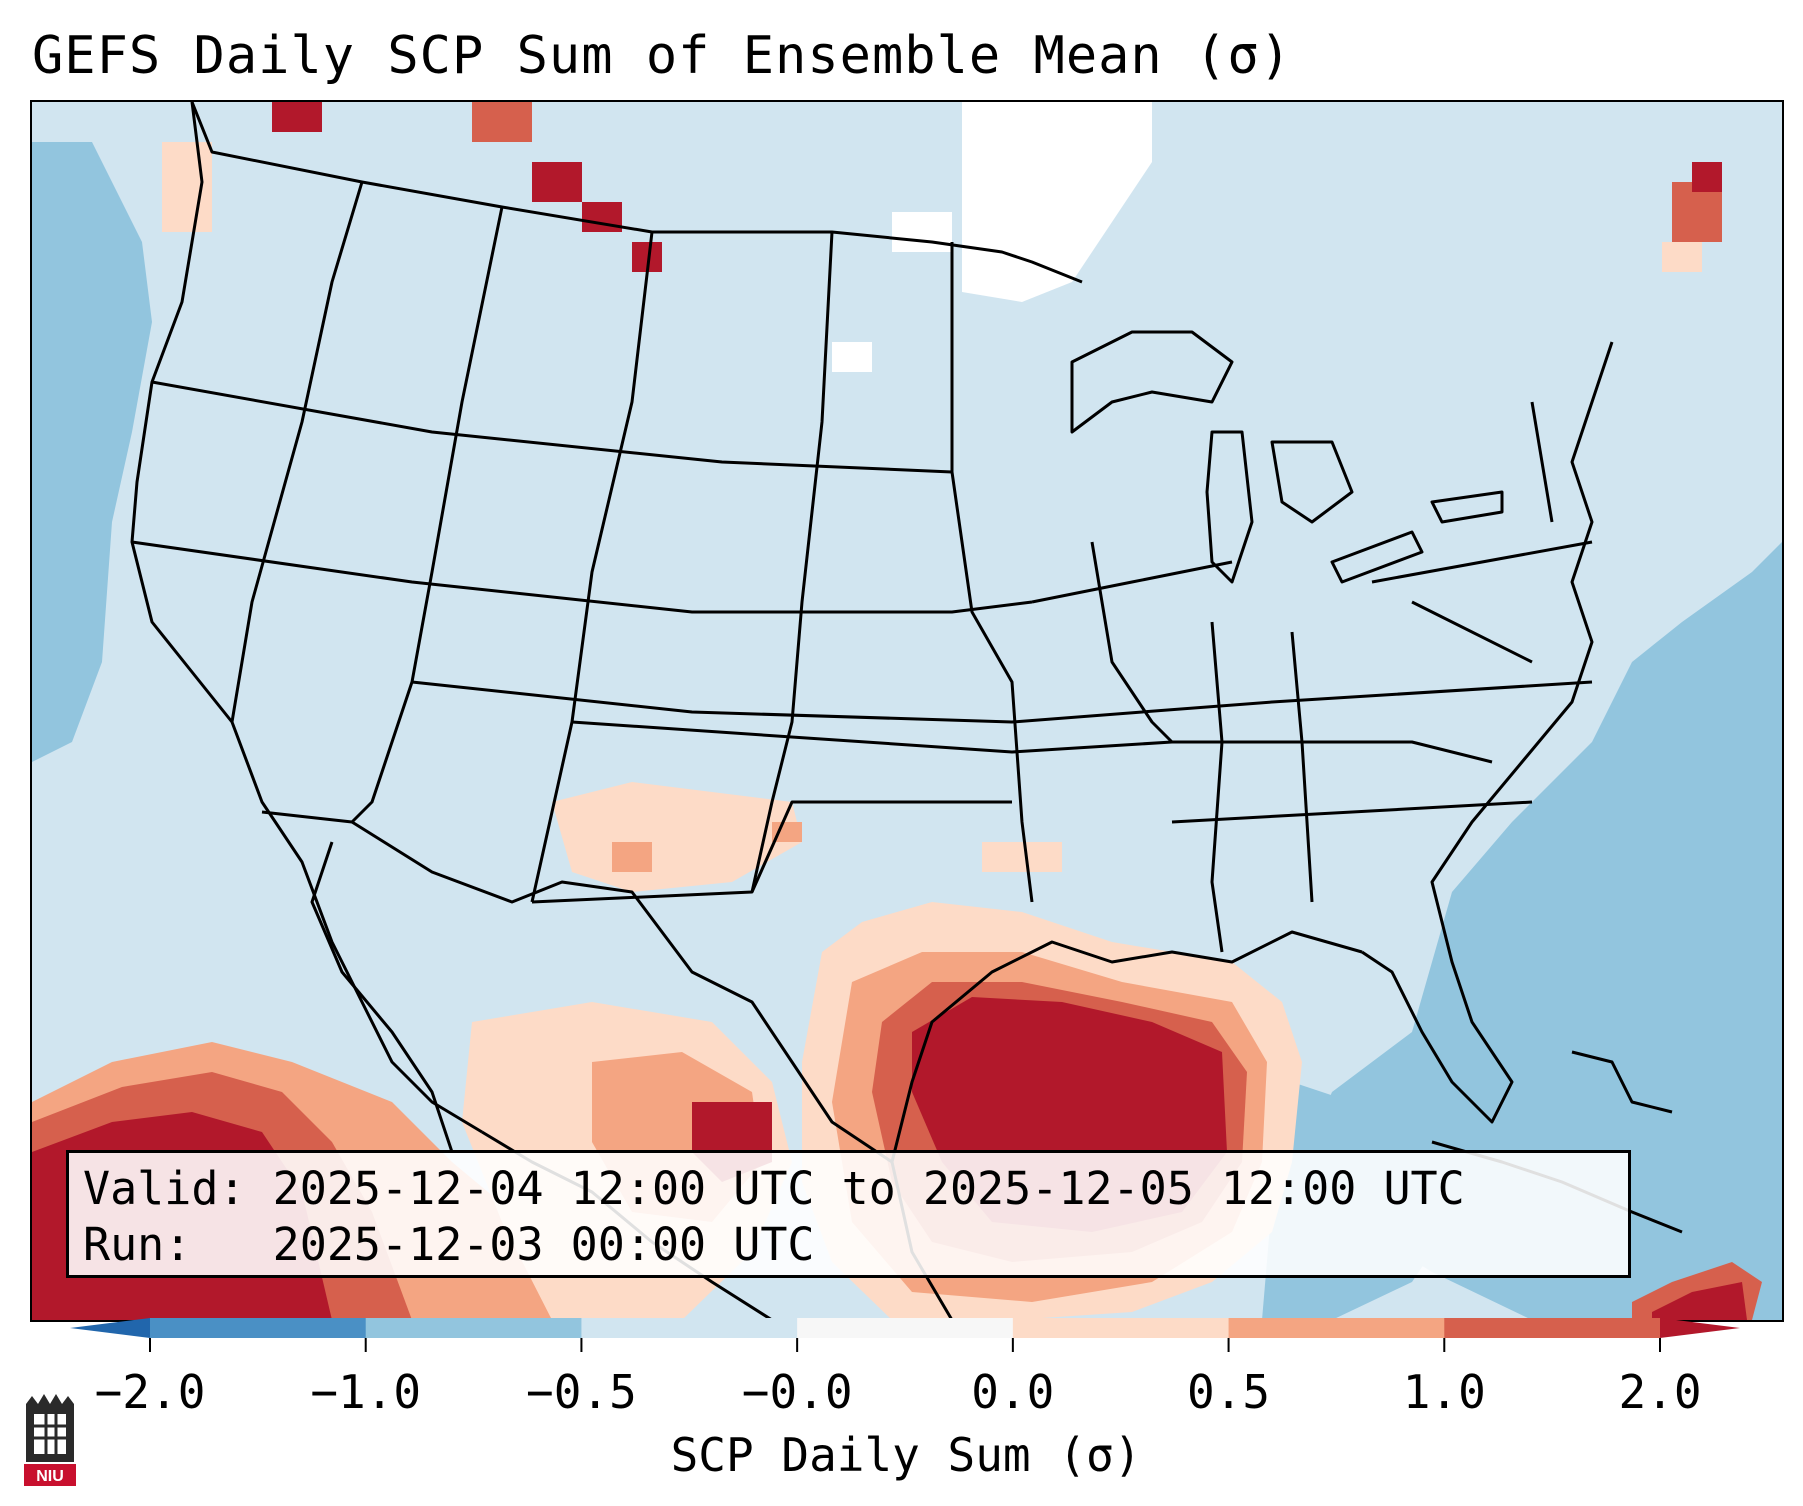  I want to click on lake-ontario, so click(1467, 507).